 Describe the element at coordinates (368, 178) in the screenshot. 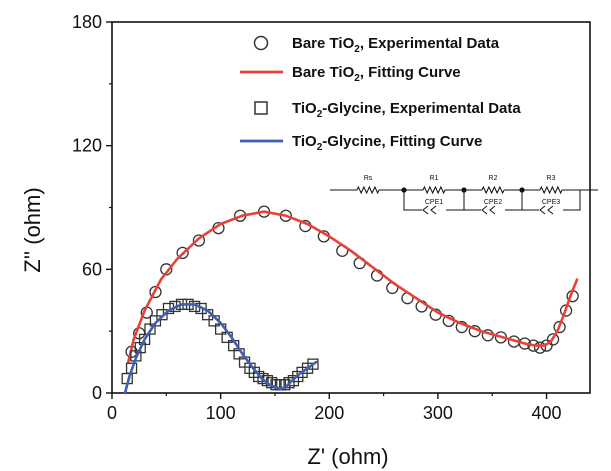

I see `rs-label: Rs` at that location.